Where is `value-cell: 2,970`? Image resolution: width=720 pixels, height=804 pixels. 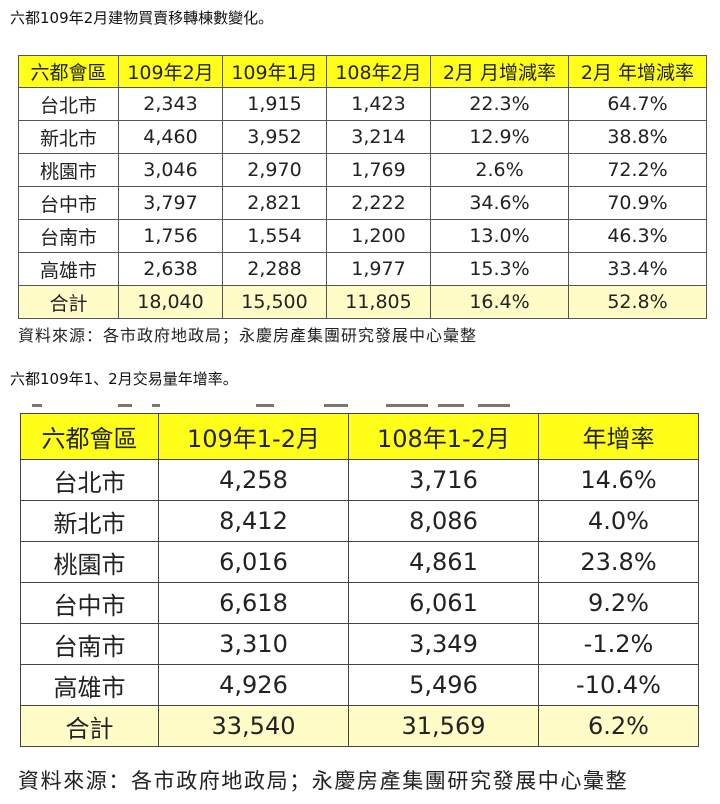
value-cell: 2,970 is located at coordinates (274, 170).